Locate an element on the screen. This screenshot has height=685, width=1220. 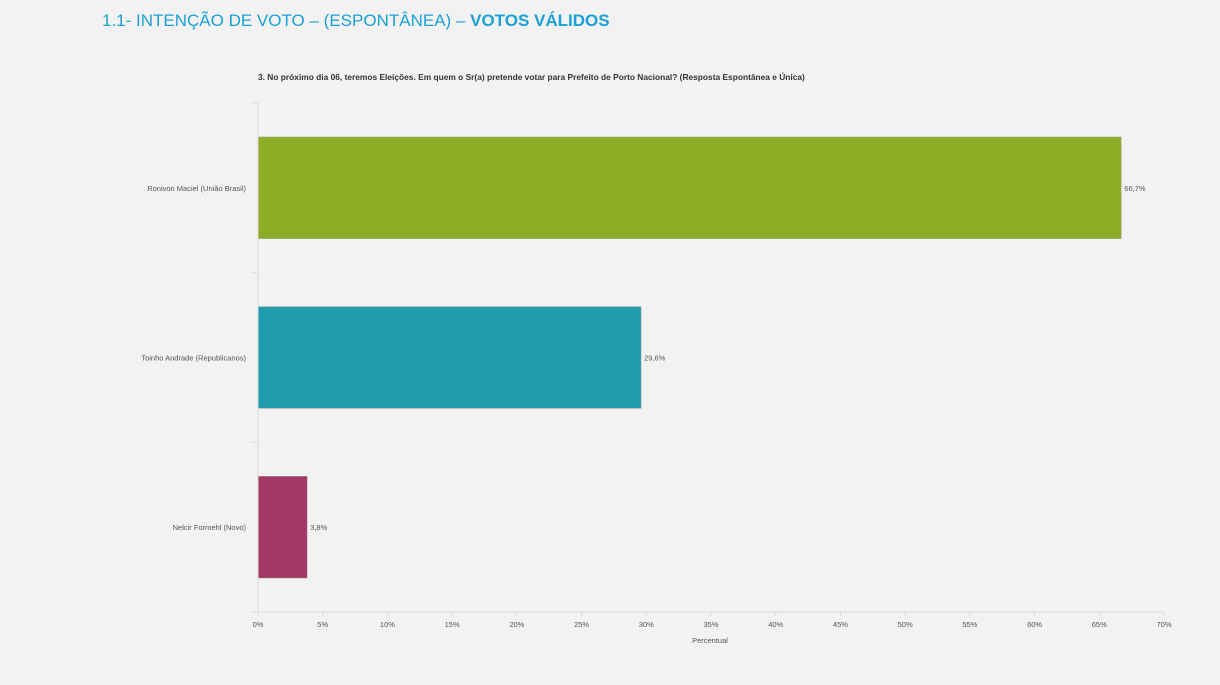
category-label: Ronivon Maciel (União Brasil) is located at coordinates (196, 188).